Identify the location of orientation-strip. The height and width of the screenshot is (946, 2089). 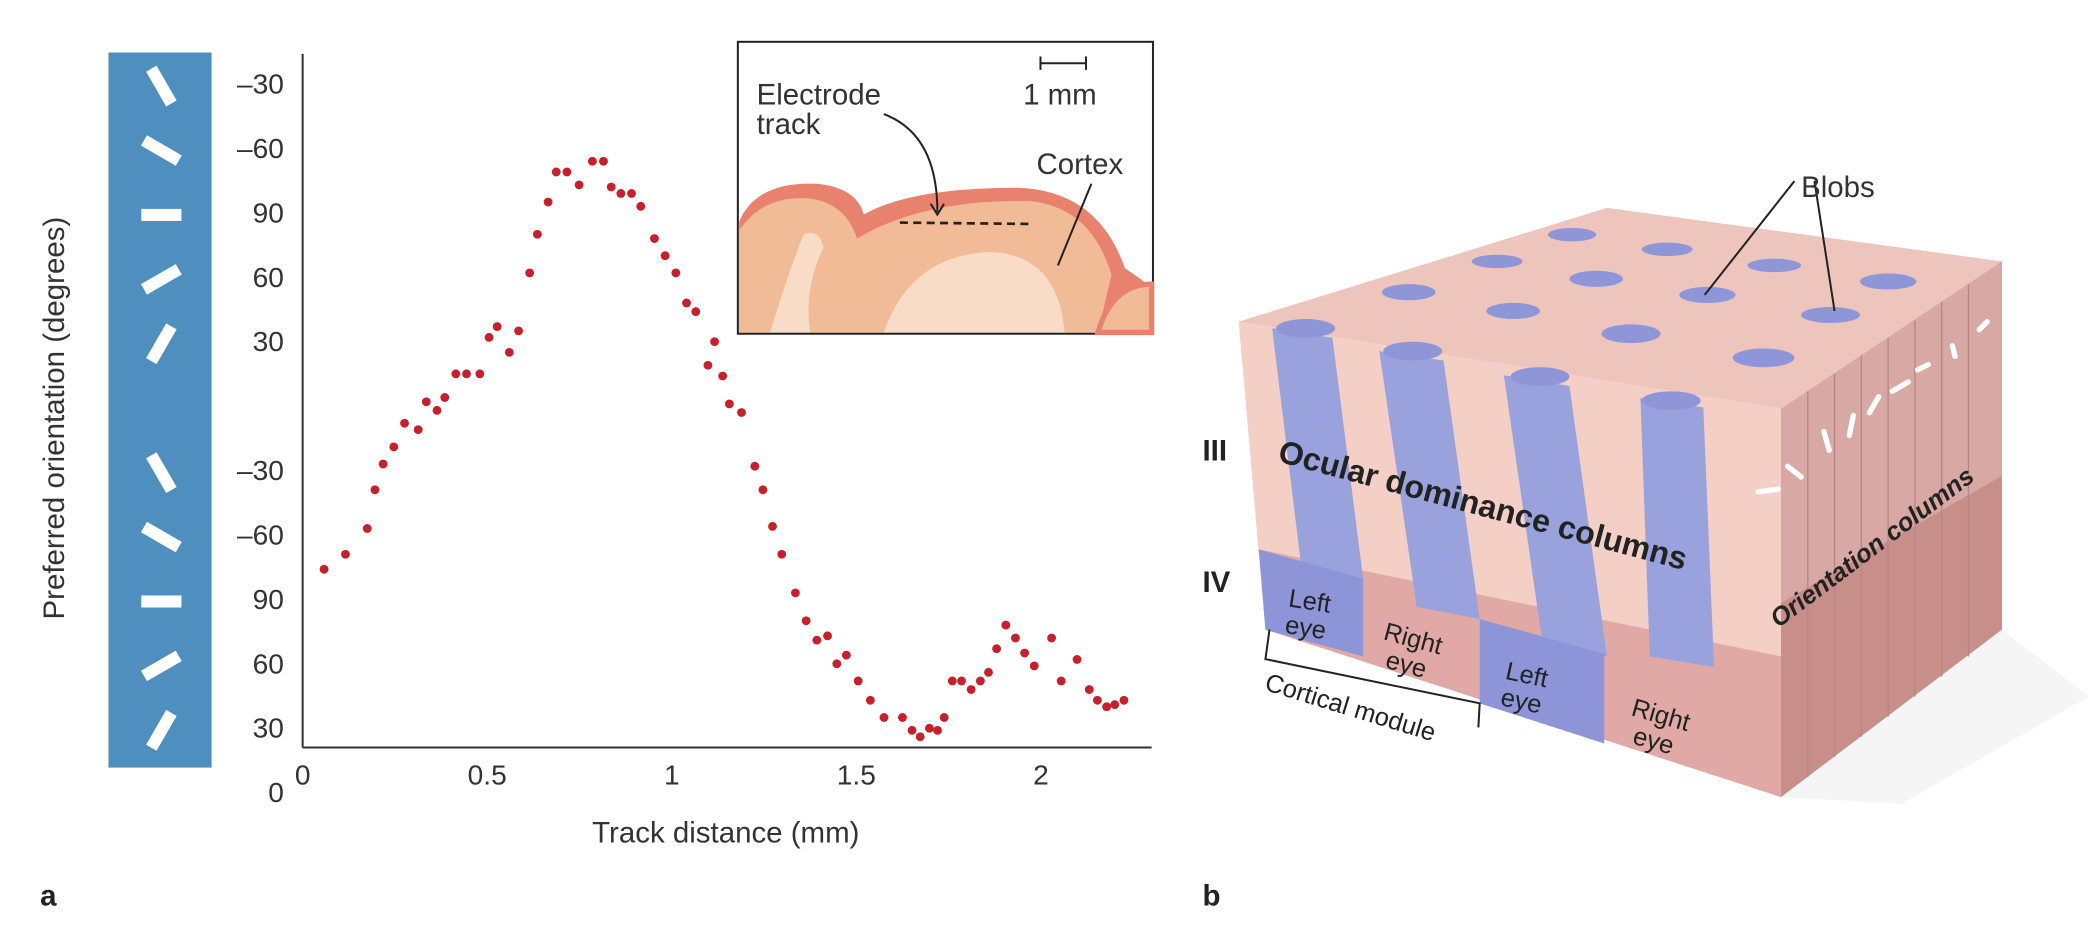
(160, 410).